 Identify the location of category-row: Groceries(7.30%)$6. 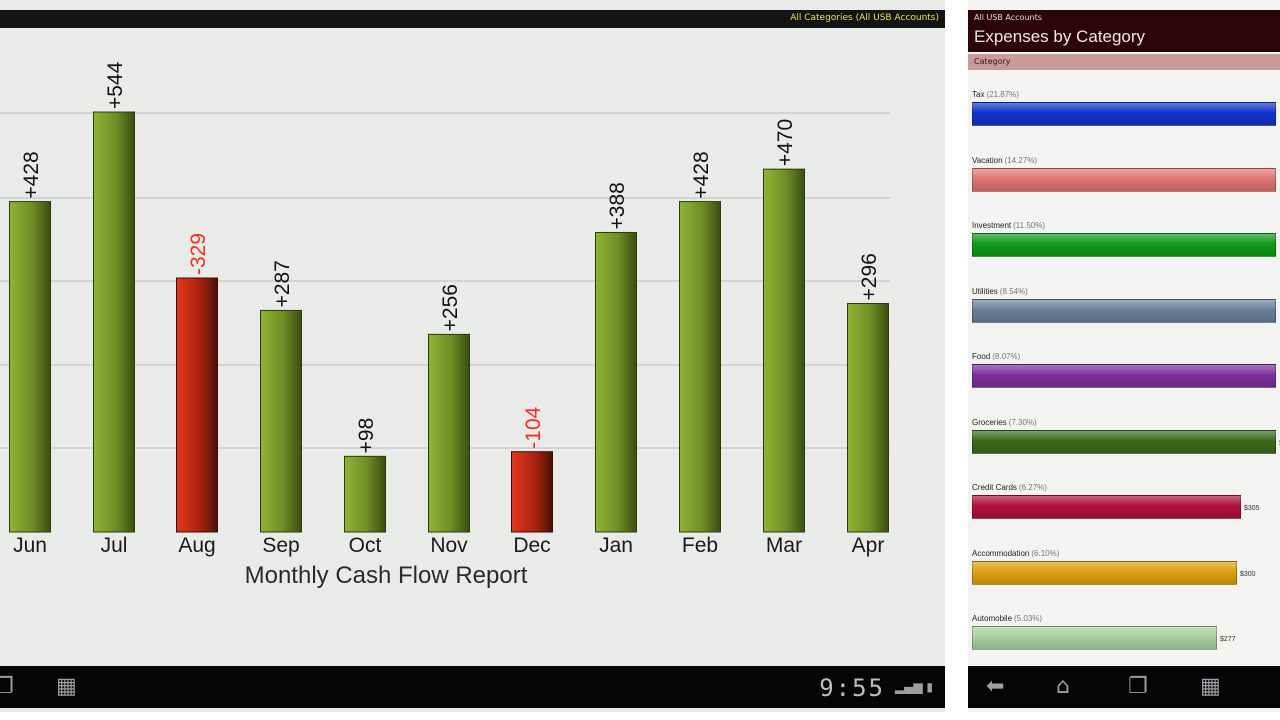
(1124, 449).